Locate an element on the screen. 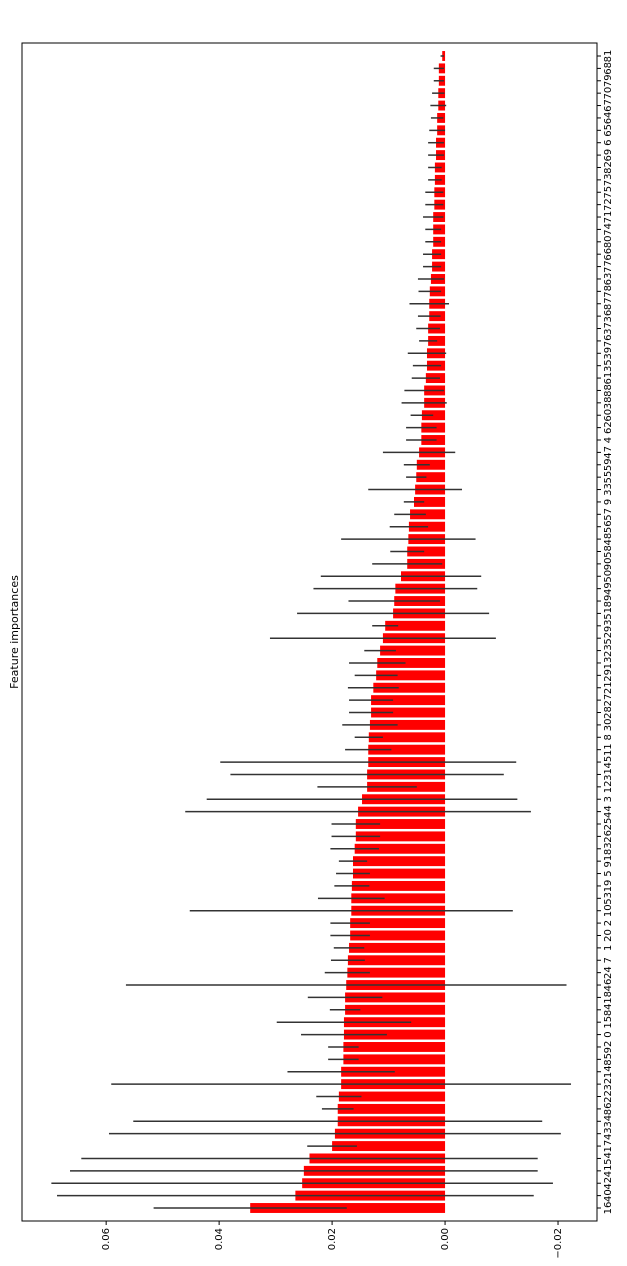  y-tick-label: 63 is located at coordinates (608, 279).